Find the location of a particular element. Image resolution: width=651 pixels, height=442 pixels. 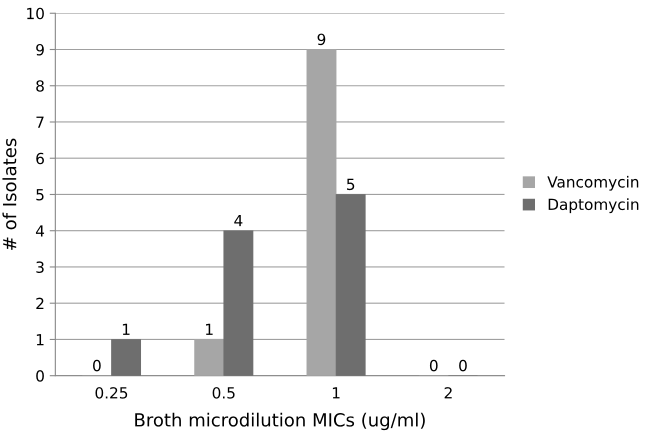

x-tick-label: 2 is located at coordinates (448, 392).